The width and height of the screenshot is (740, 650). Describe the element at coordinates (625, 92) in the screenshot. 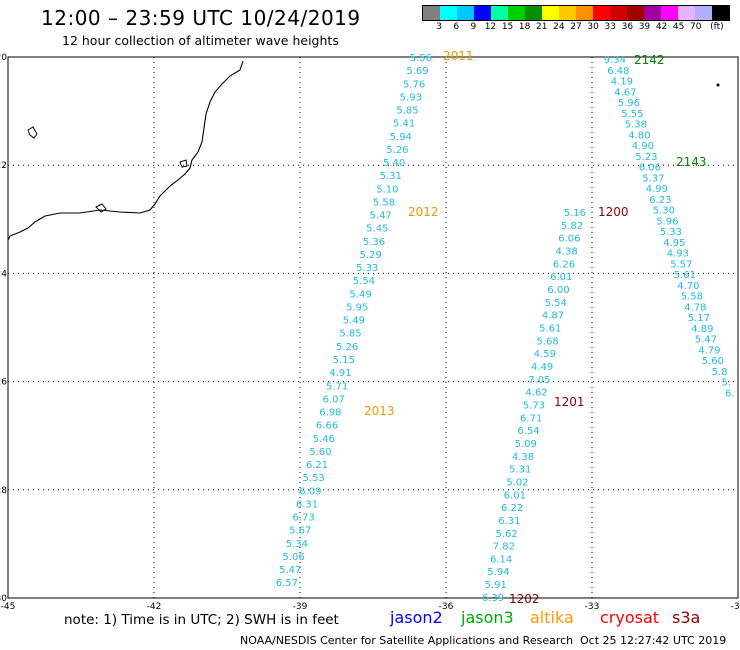

I see `jason3-wave-height: 4.67` at that location.